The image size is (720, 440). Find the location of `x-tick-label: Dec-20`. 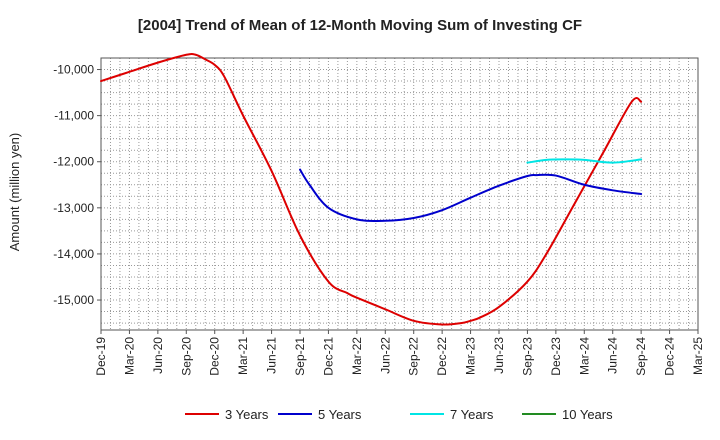

x-tick-label: Dec-20 is located at coordinates (215, 356).